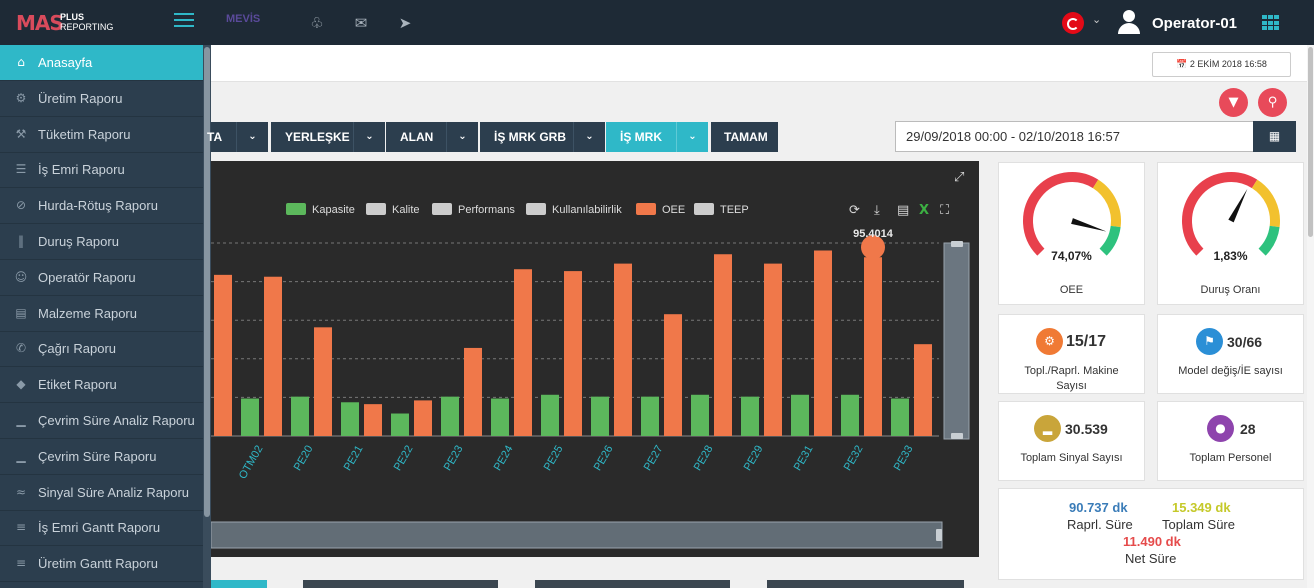 This screenshot has width=1314, height=588. Describe the element at coordinates (243, 19) in the screenshot. I see `partner-logo: MEVİS` at that location.